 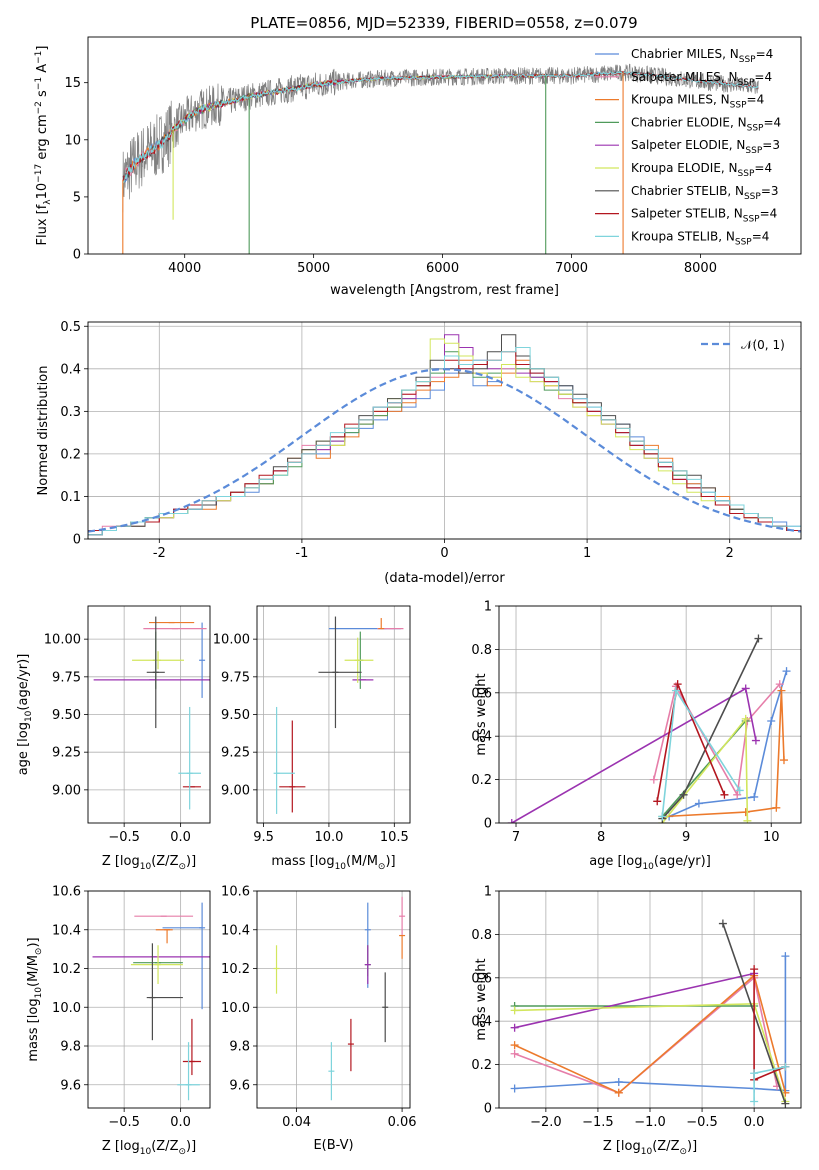 What do you see at coordinates (687, 191) in the screenshot?
I see `label-part: Chabrier STELIB, N` at bounding box center [687, 191].